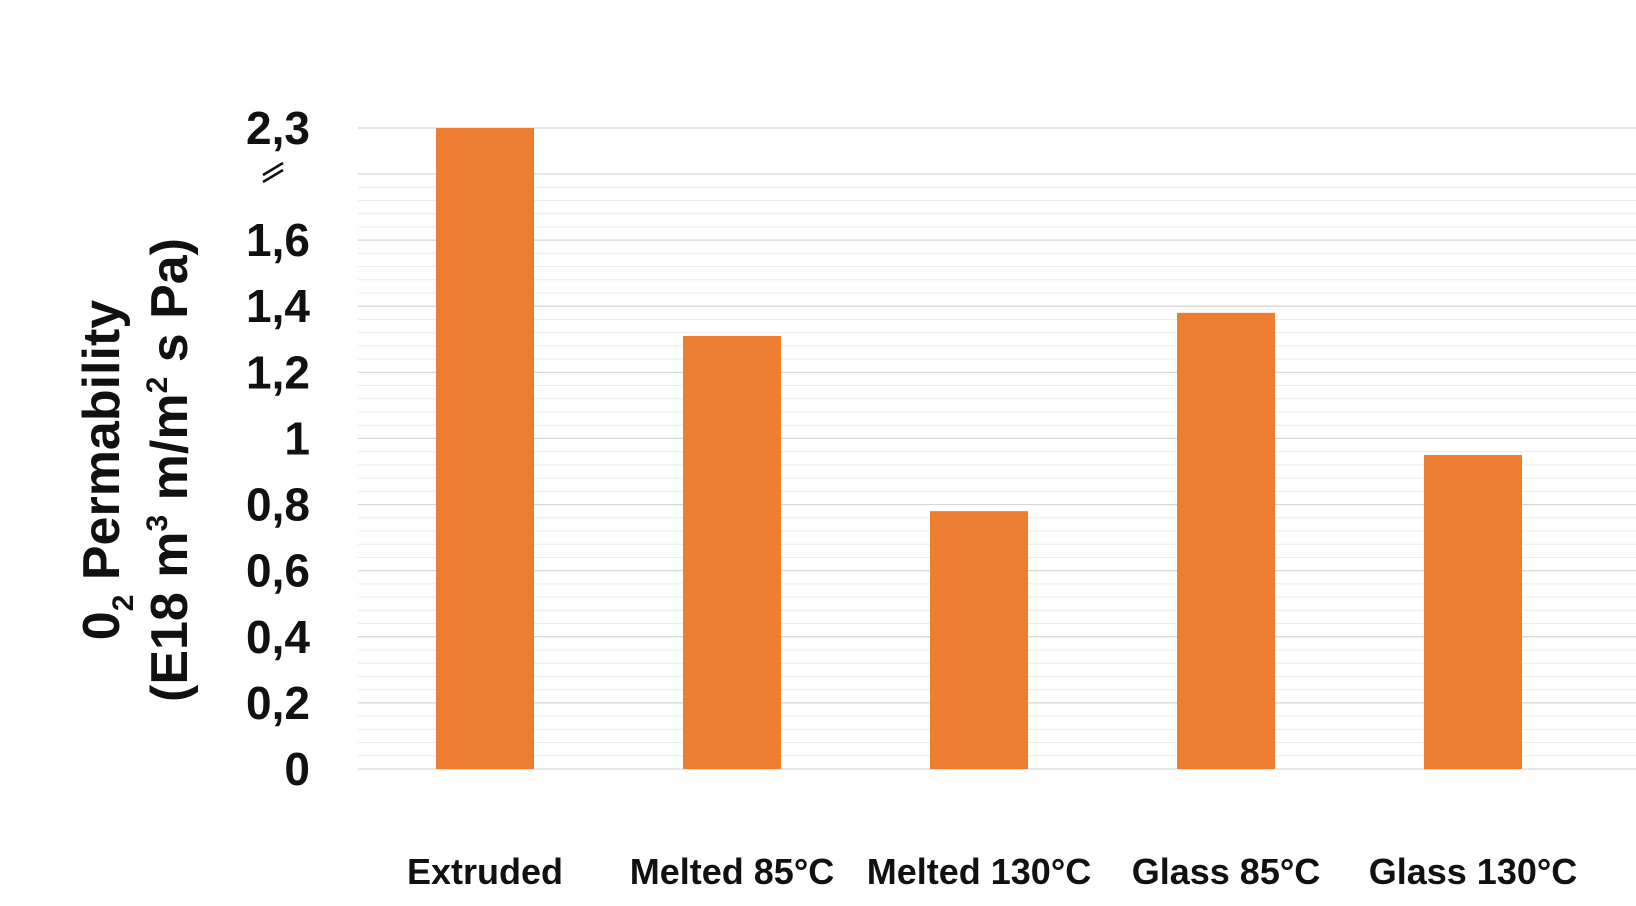  I want to click on y-tick-label: 1,2, so click(278, 372).